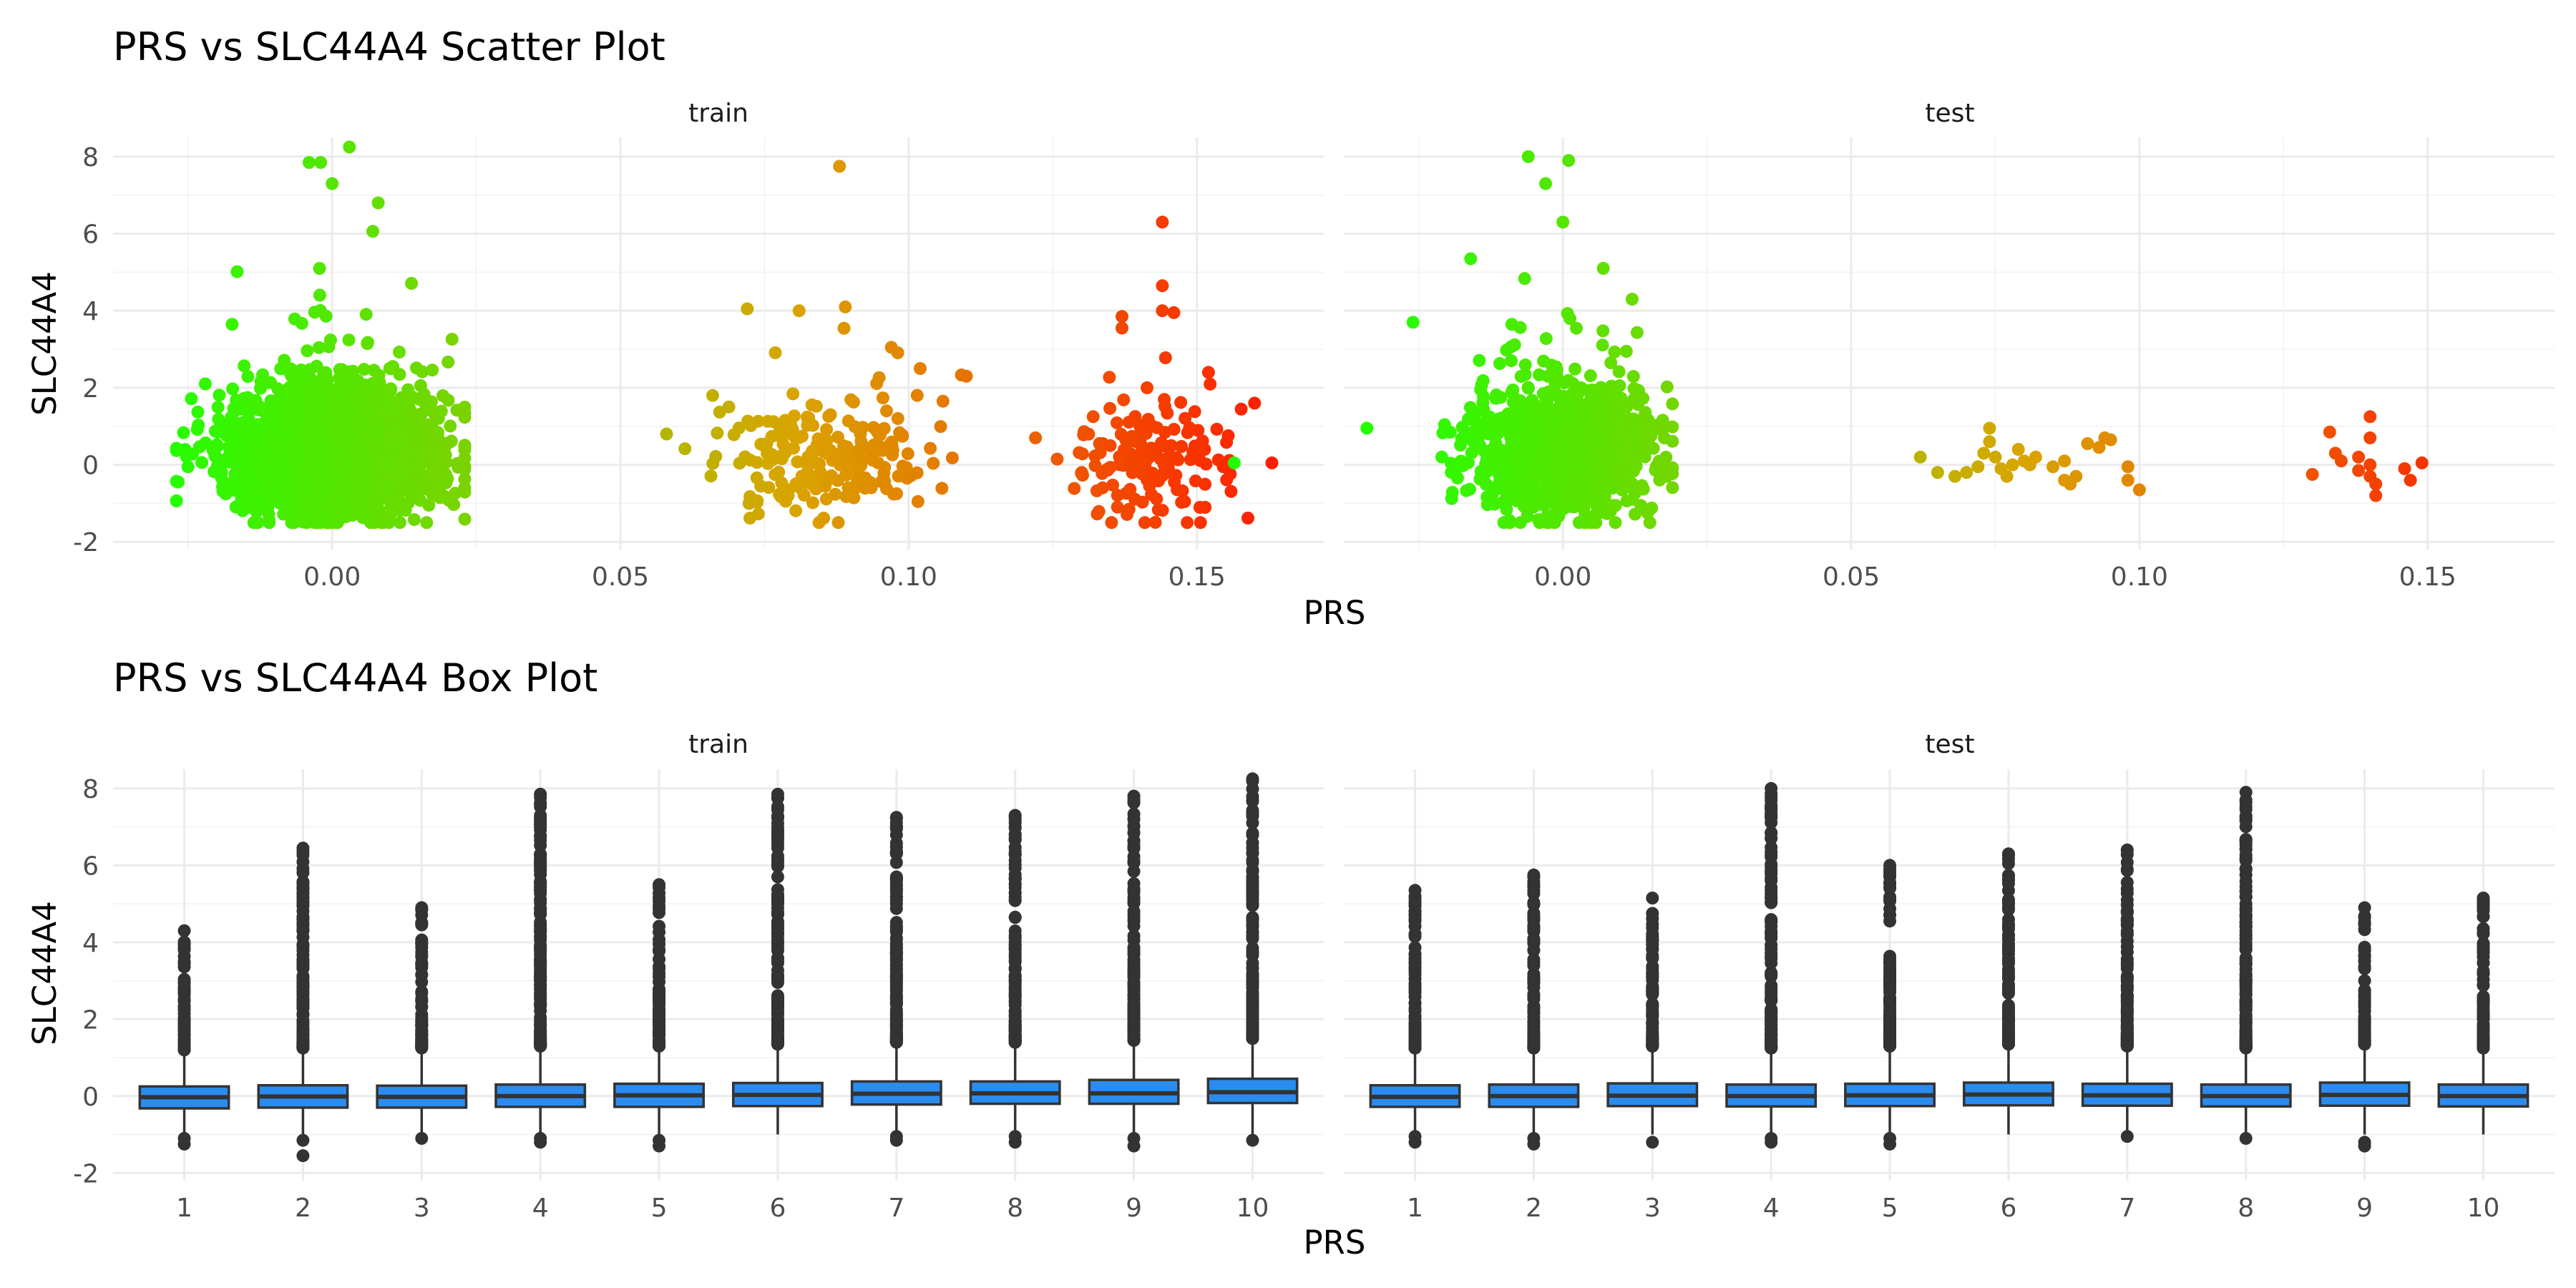 This screenshot has height=1288, width=2576. What do you see at coordinates (1949, 744) in the screenshot?
I see `box-facet-label-test: test` at bounding box center [1949, 744].